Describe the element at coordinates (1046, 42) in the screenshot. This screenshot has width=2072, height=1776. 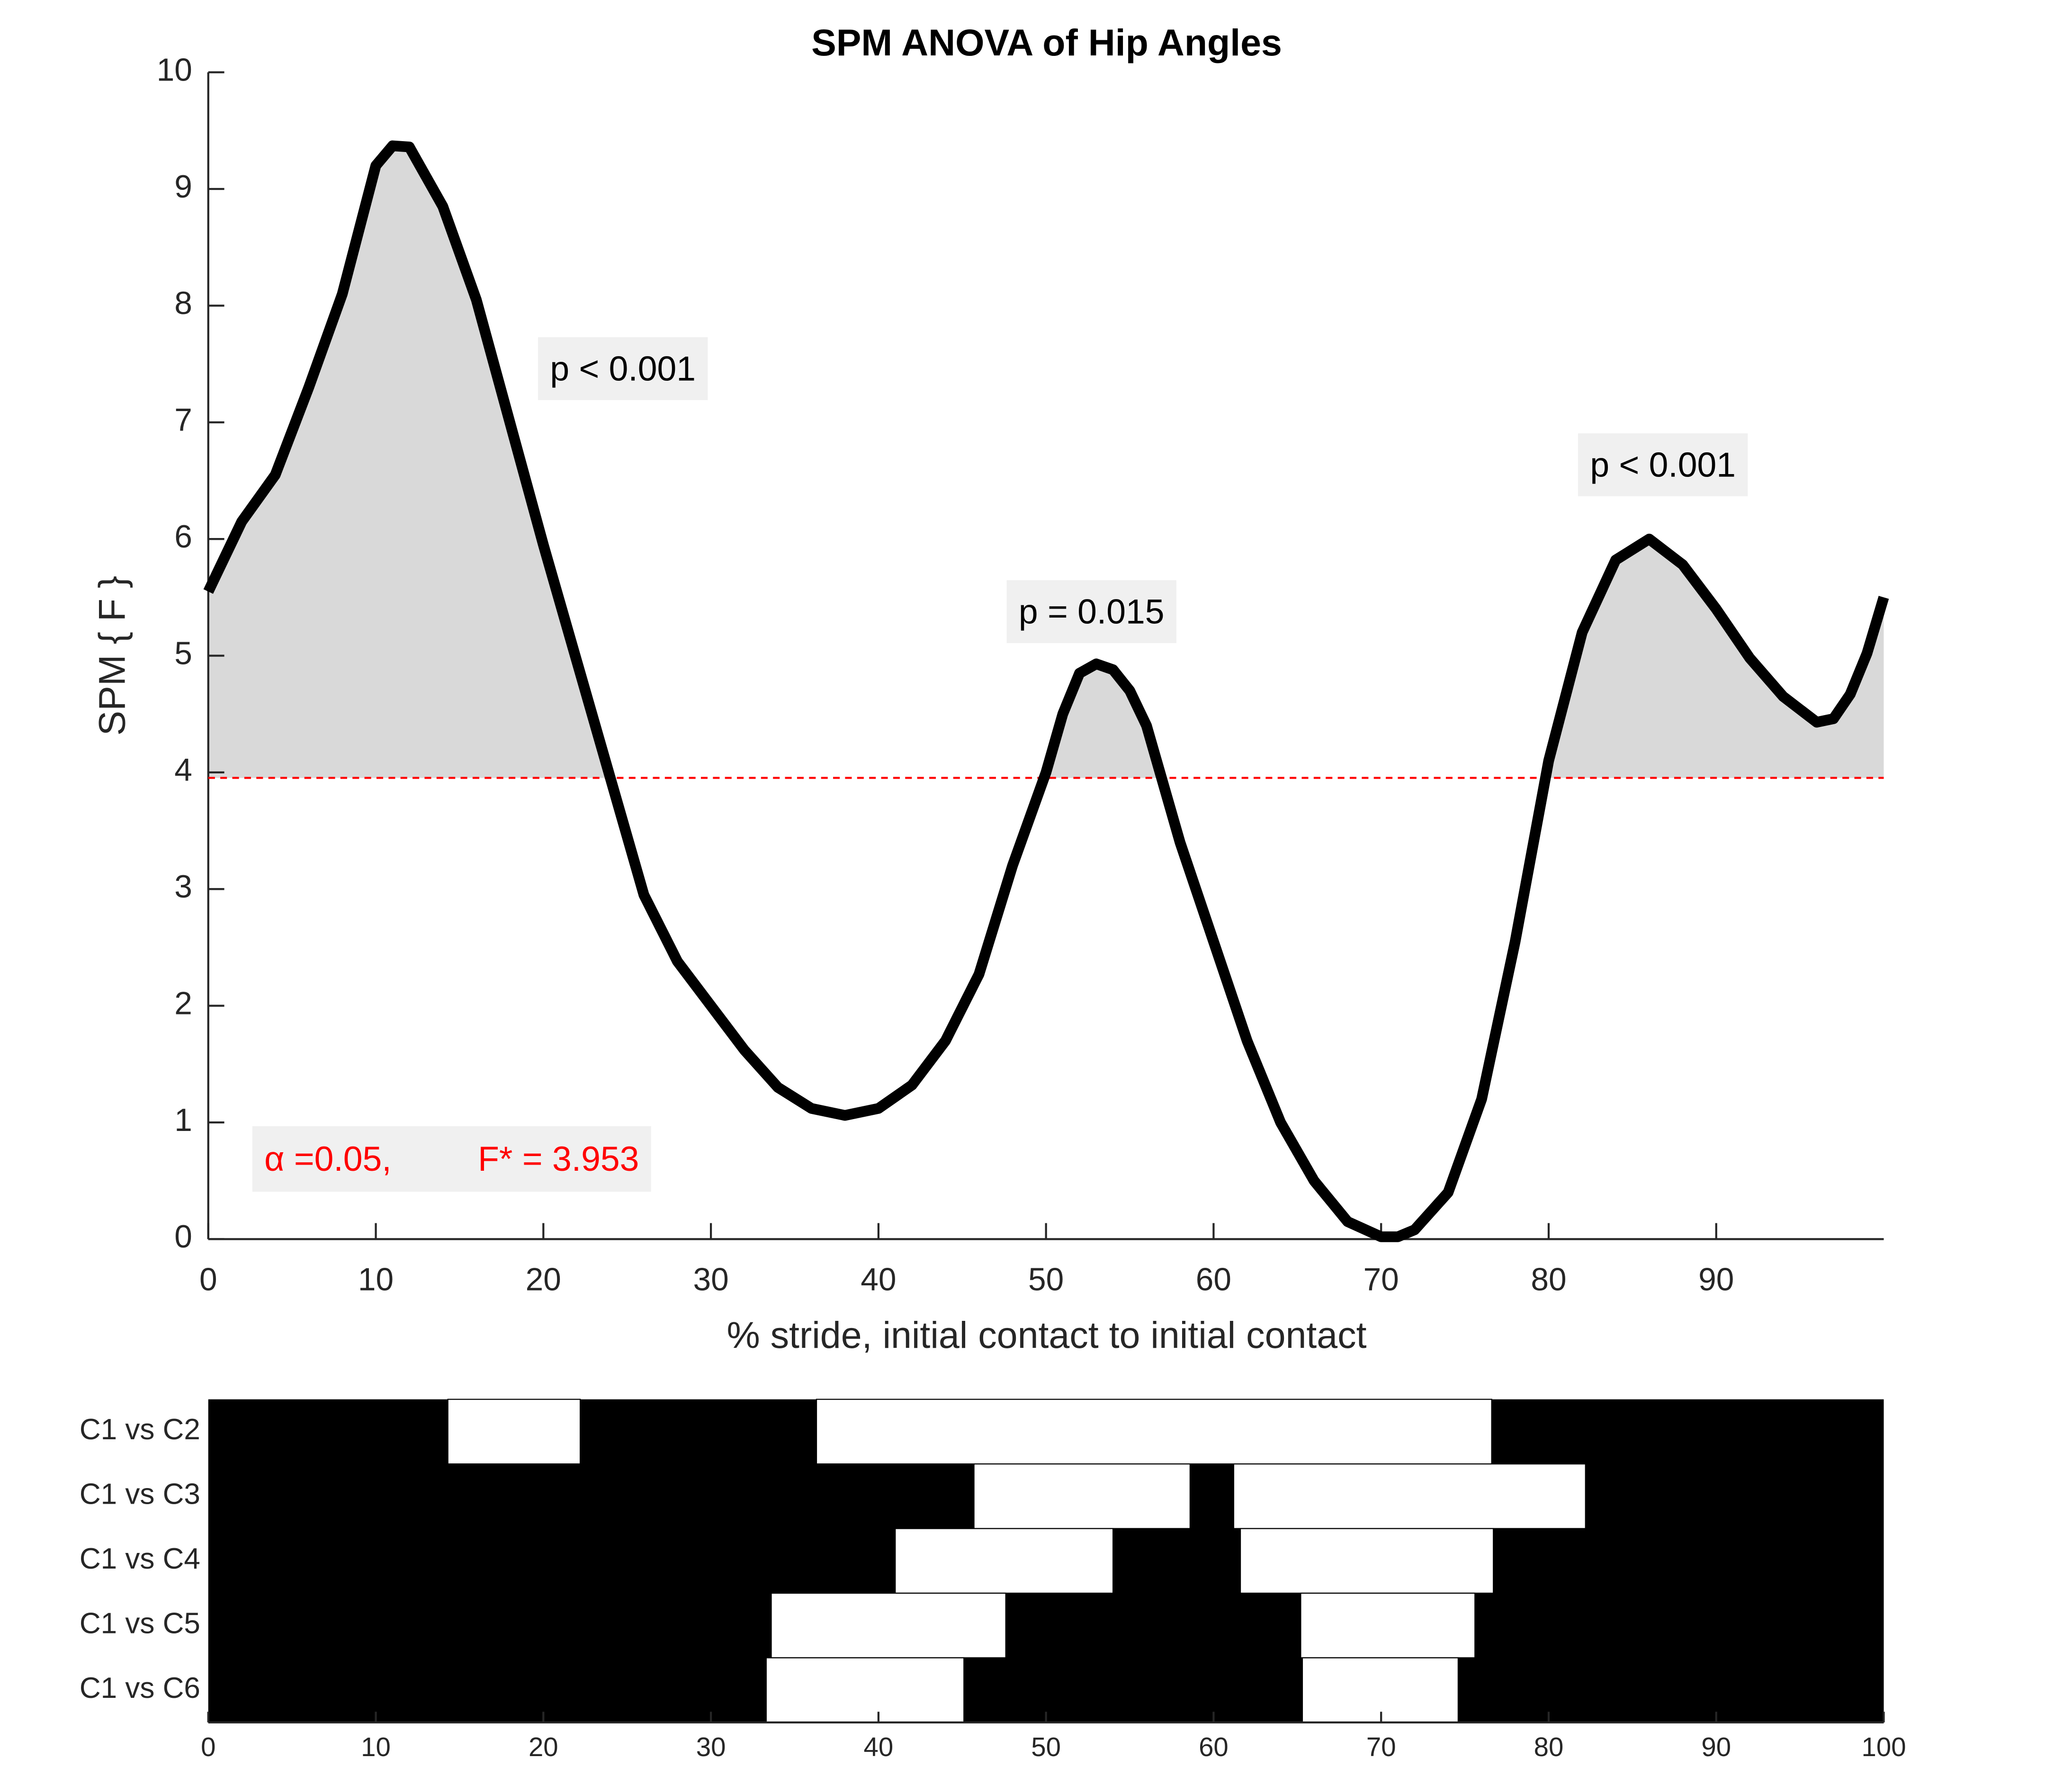
I see `chart-title: SPM ANOVA of Hip Angles` at that location.